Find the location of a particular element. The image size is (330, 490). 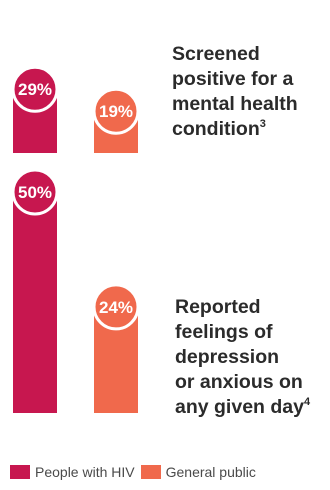

description-line: or anxious on is located at coordinates (239, 382).